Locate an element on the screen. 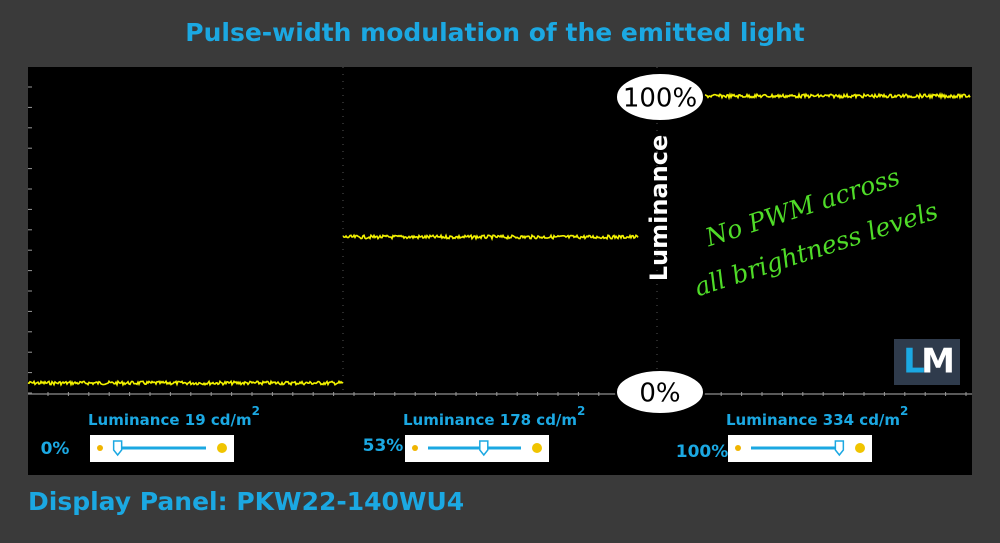 The image size is (1000, 543). luminance-label: Luminance 334 cd/m2 is located at coordinates (817, 416).